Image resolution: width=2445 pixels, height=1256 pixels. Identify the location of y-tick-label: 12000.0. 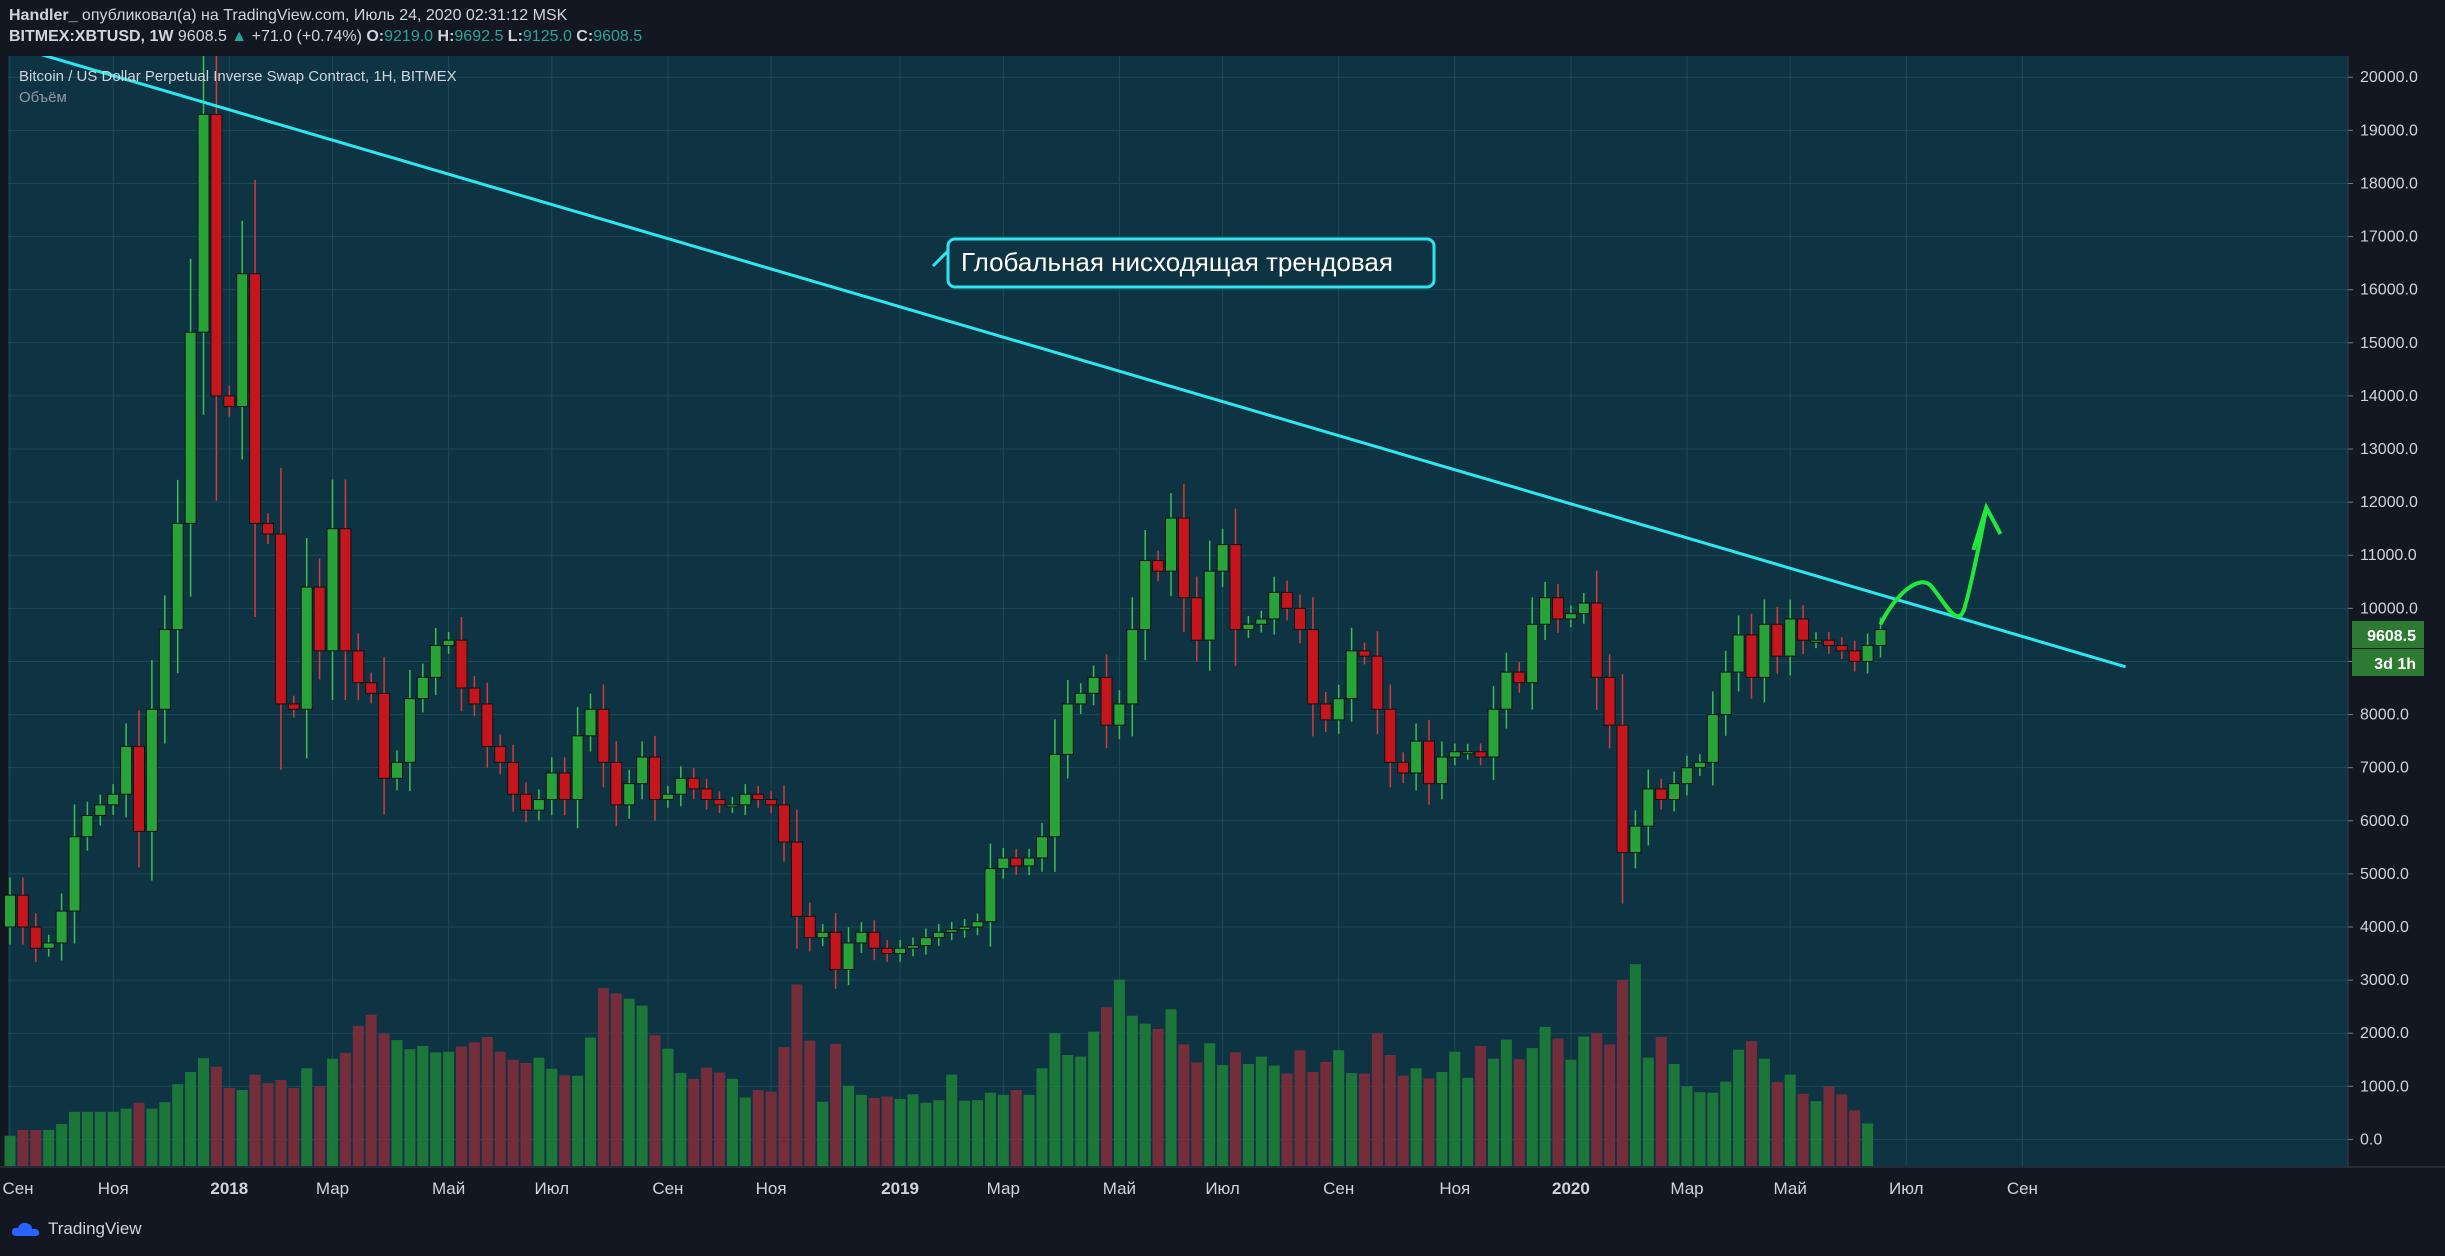
(2389, 502).